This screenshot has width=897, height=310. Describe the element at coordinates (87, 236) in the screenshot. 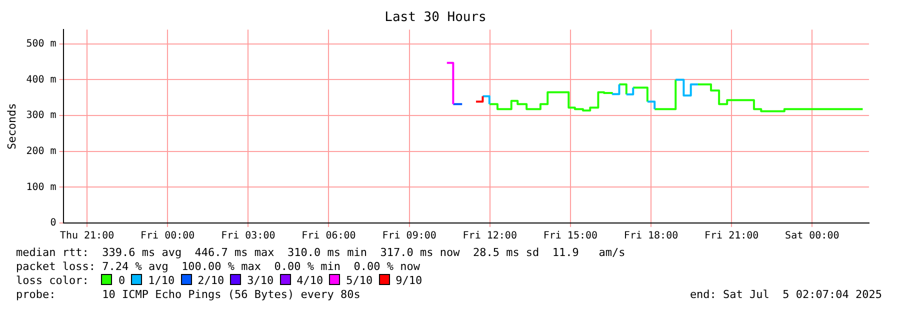

I see `x-tick-label: Thu 21:00` at that location.